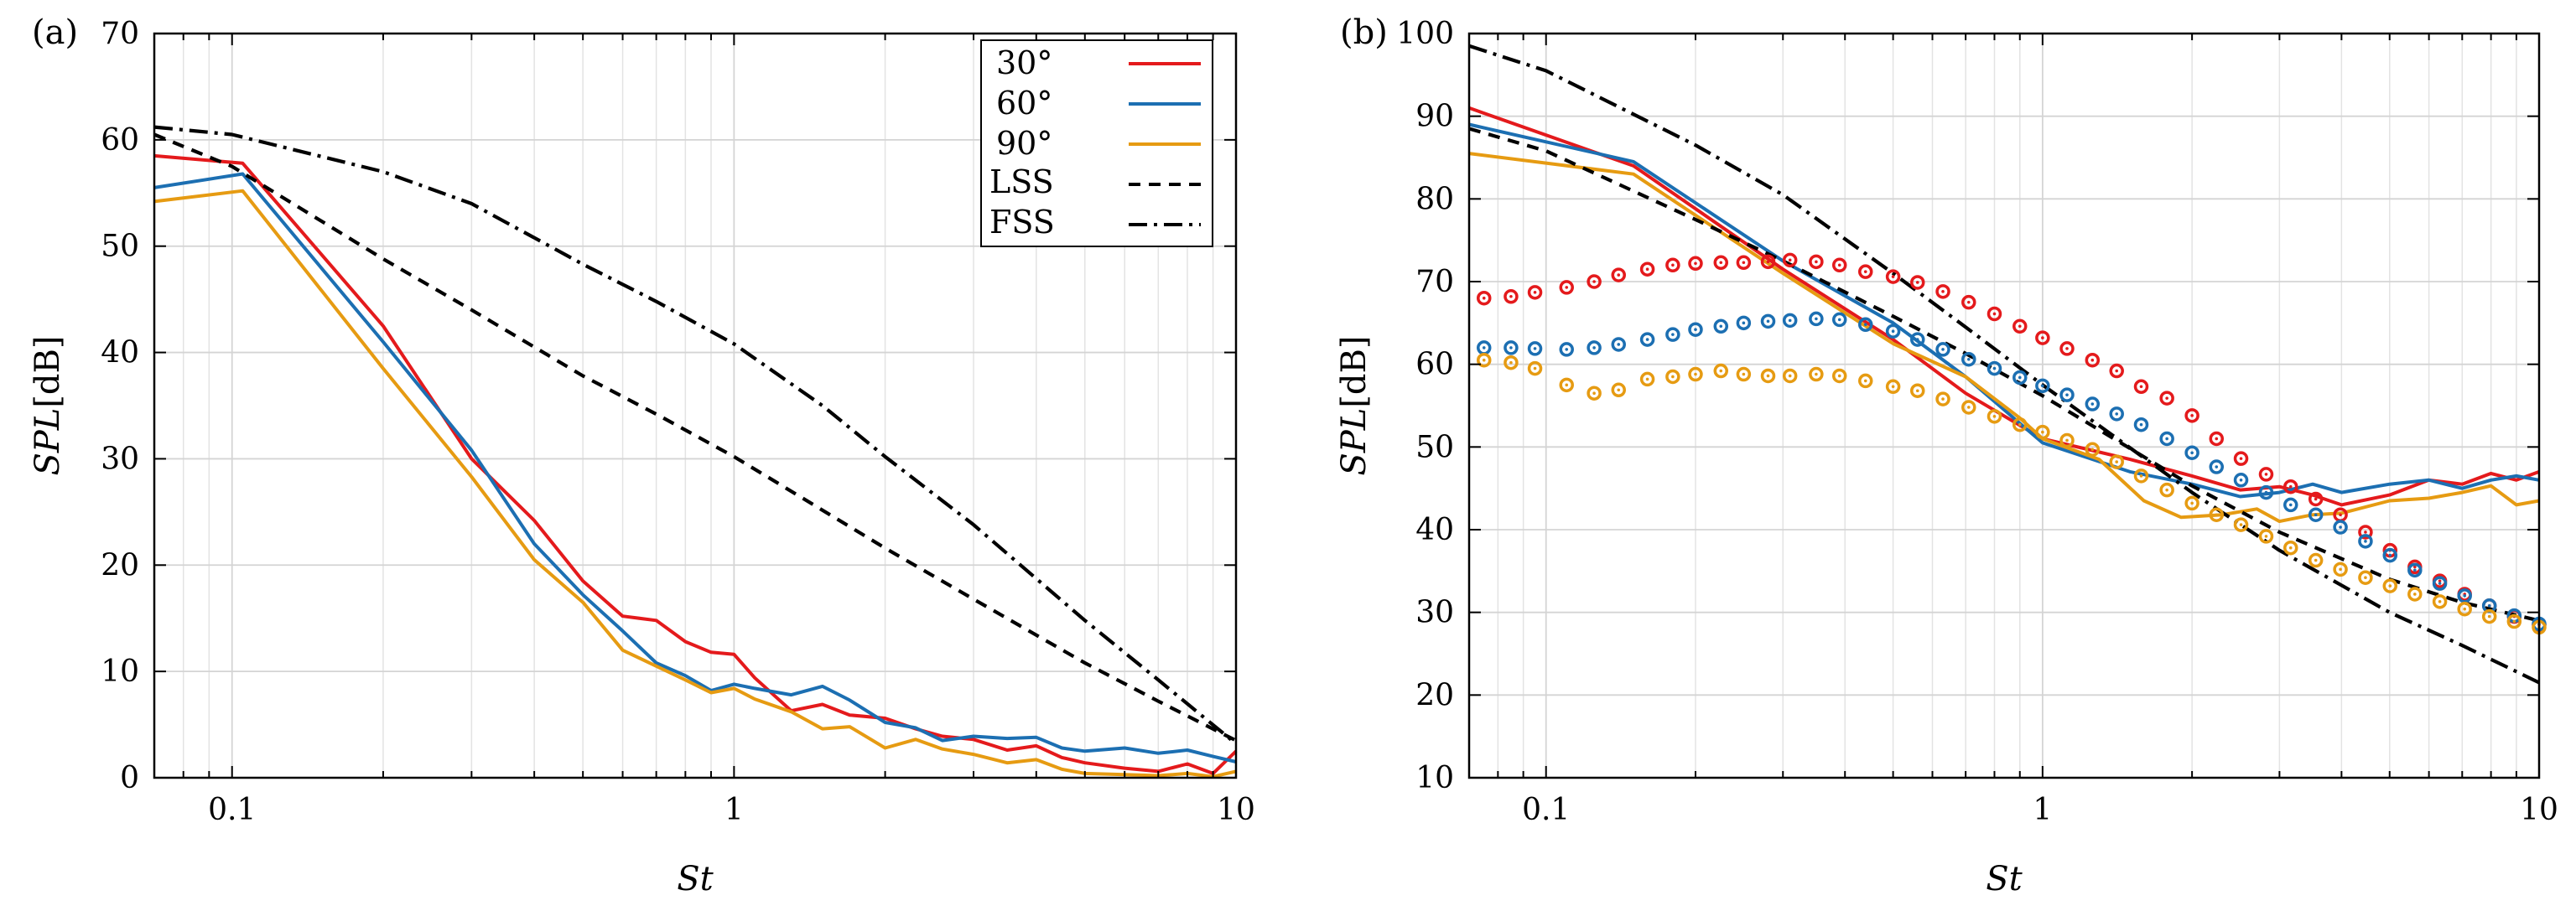 The height and width of the screenshot is (911, 2576). What do you see at coordinates (1434, 695) in the screenshot?
I see `y-tick-label: 20` at bounding box center [1434, 695].